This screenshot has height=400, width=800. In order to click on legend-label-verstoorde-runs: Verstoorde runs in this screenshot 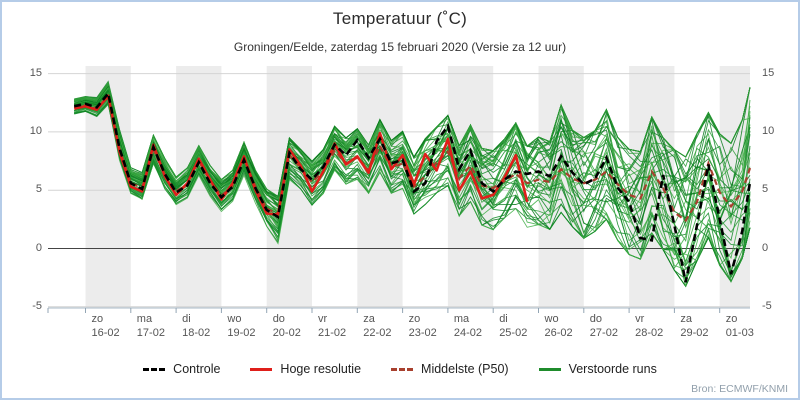, I will do `click(612, 369)`.